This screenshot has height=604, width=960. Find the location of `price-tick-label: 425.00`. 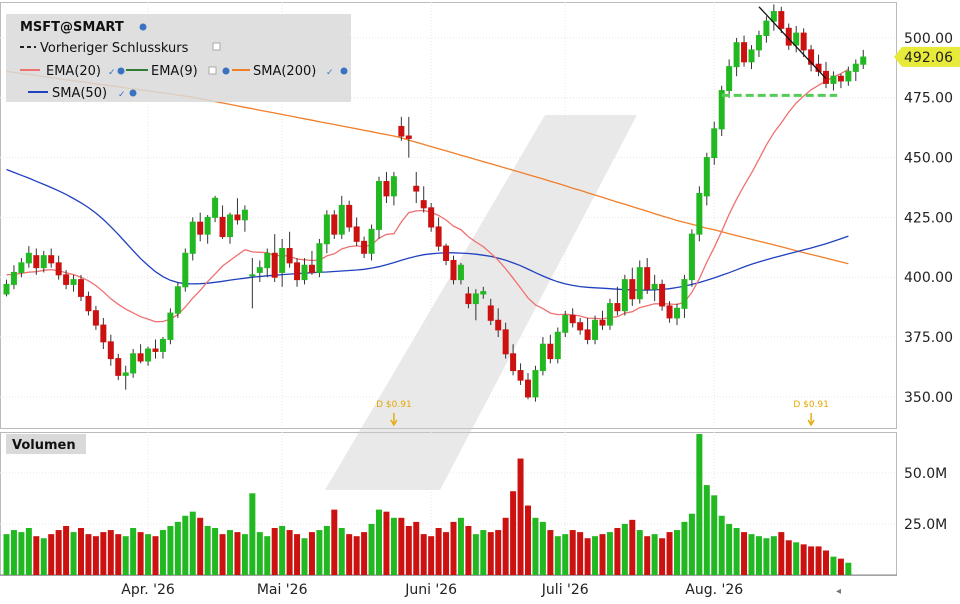

price-tick-label: 425.00 is located at coordinates (928, 218).